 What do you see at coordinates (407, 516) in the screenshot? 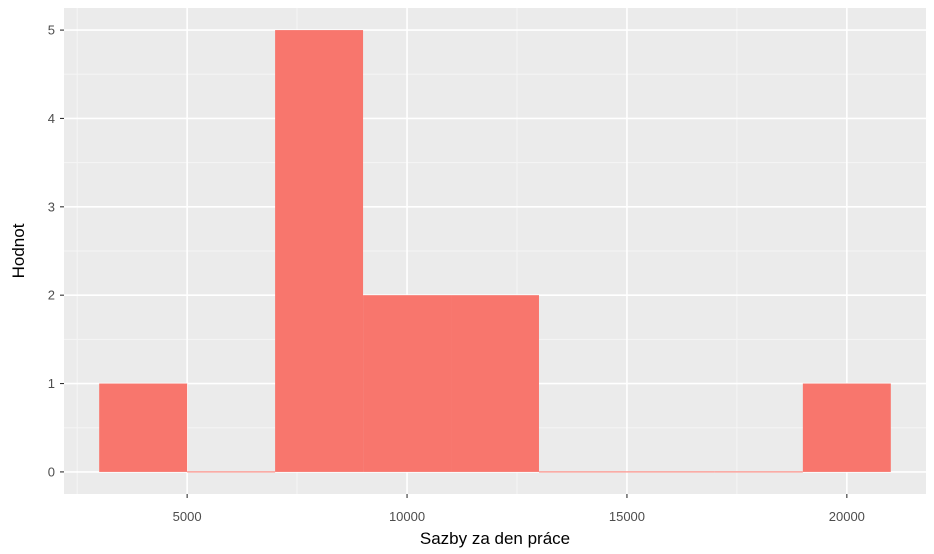
I see `x-tick-label: 10000` at bounding box center [407, 516].